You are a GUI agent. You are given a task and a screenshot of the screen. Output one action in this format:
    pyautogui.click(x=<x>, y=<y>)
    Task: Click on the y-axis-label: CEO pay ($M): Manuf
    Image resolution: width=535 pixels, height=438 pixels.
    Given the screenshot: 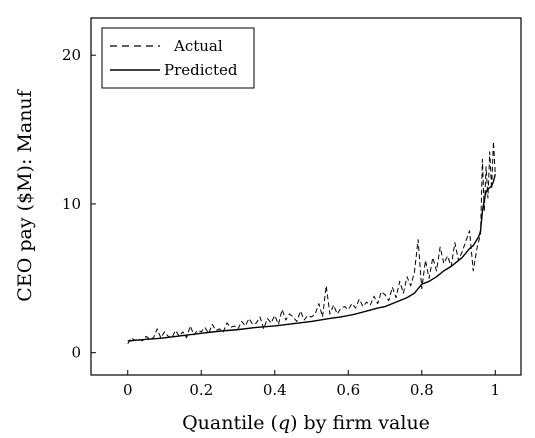 What is the action you would take?
    pyautogui.click(x=25, y=194)
    